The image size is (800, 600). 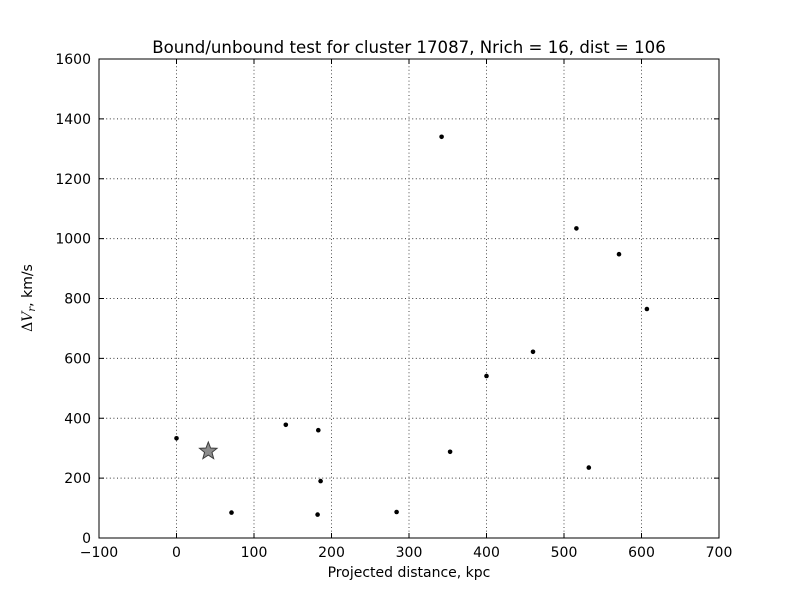 I want to click on y-tick-labels: 0 200 400 600 800 1000 1200 1400 1600, so click(x=73, y=299).